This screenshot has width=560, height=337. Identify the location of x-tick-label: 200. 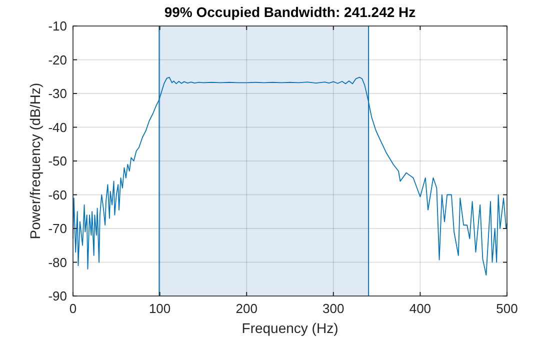
(247, 308).